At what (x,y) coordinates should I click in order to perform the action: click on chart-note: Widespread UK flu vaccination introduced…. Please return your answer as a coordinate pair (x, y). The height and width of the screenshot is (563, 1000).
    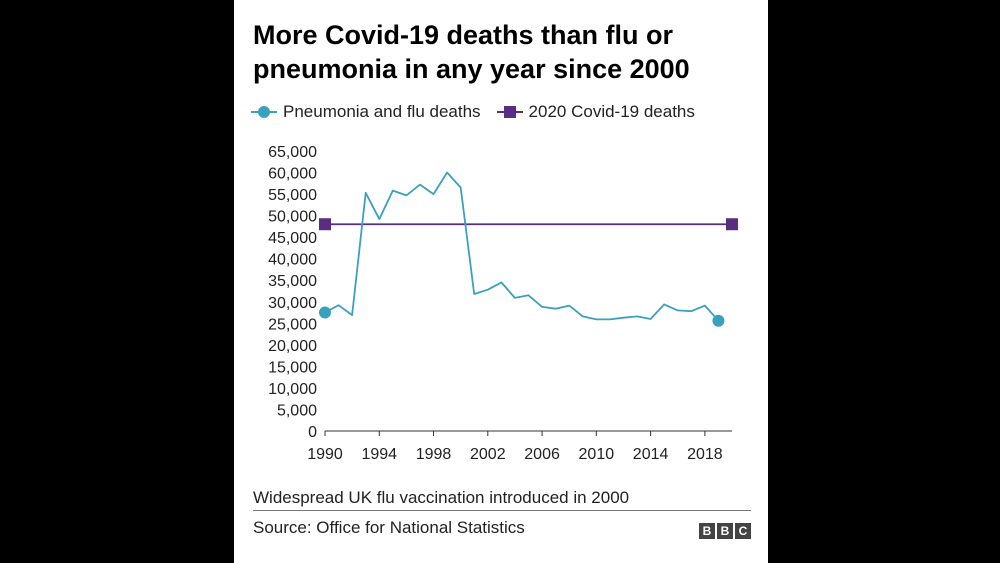
    Looking at the image, I should click on (441, 497).